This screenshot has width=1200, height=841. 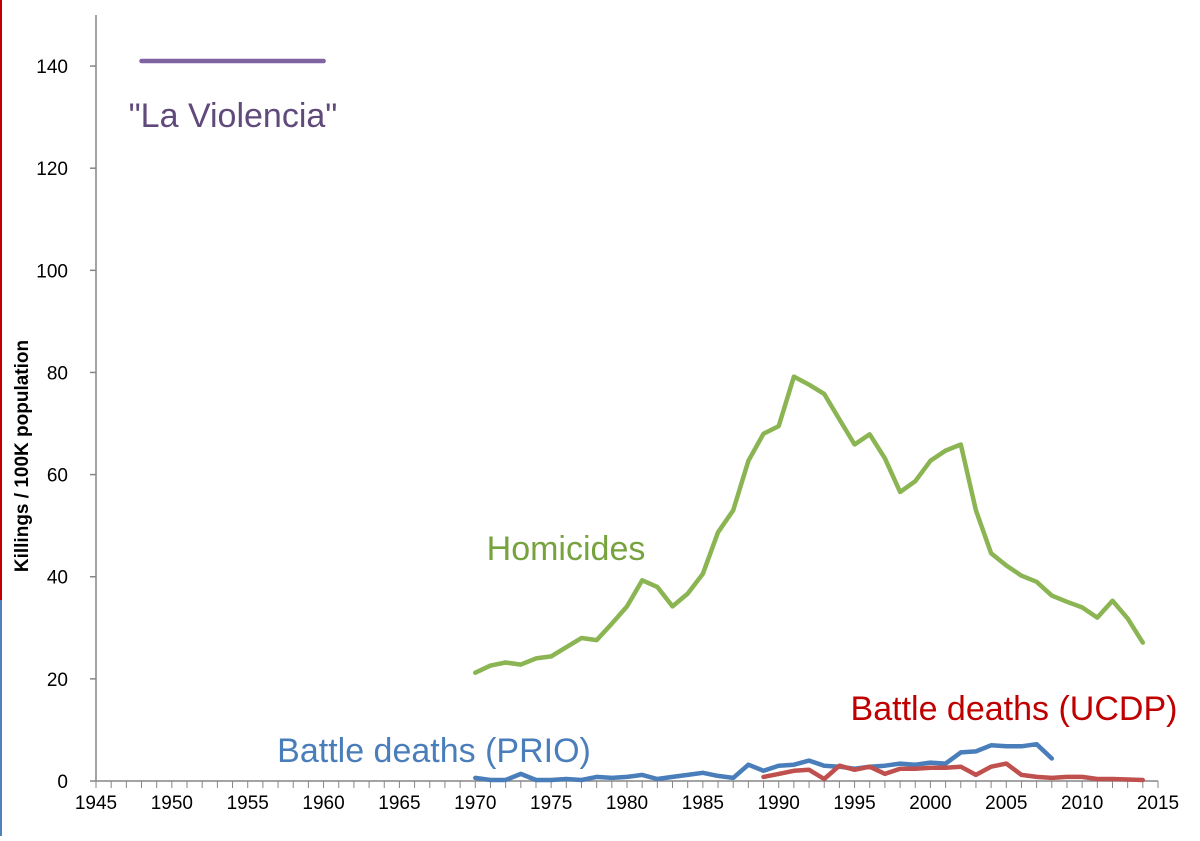 What do you see at coordinates (57, 578) in the screenshot?
I see `y-tick-label: 40` at bounding box center [57, 578].